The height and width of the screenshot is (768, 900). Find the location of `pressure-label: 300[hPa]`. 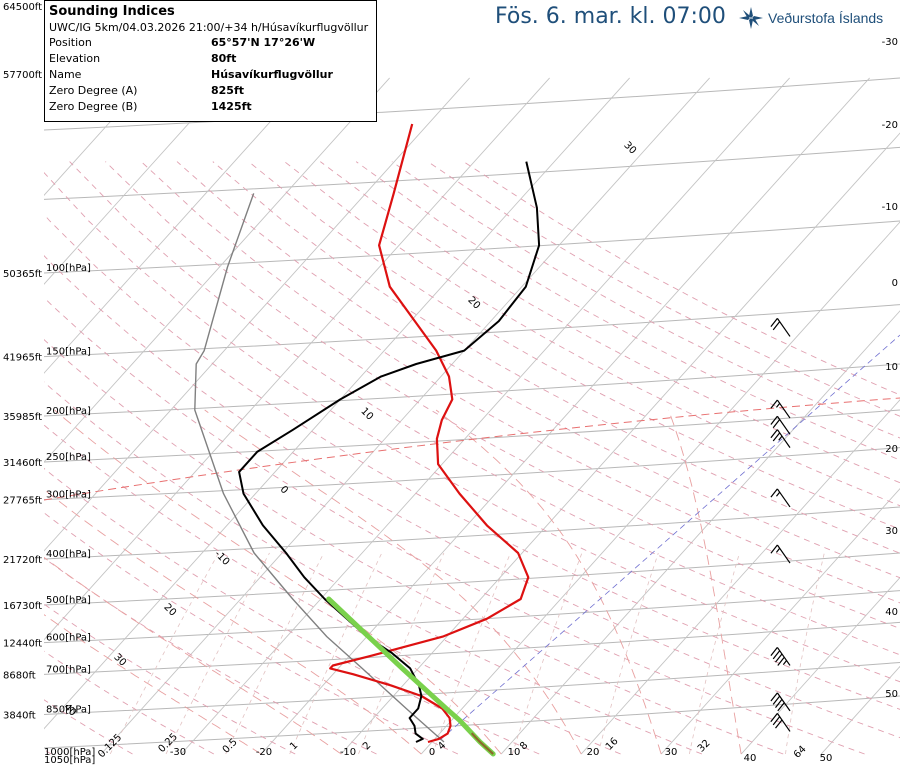

pressure-label: 300[hPa] is located at coordinates (68, 495).